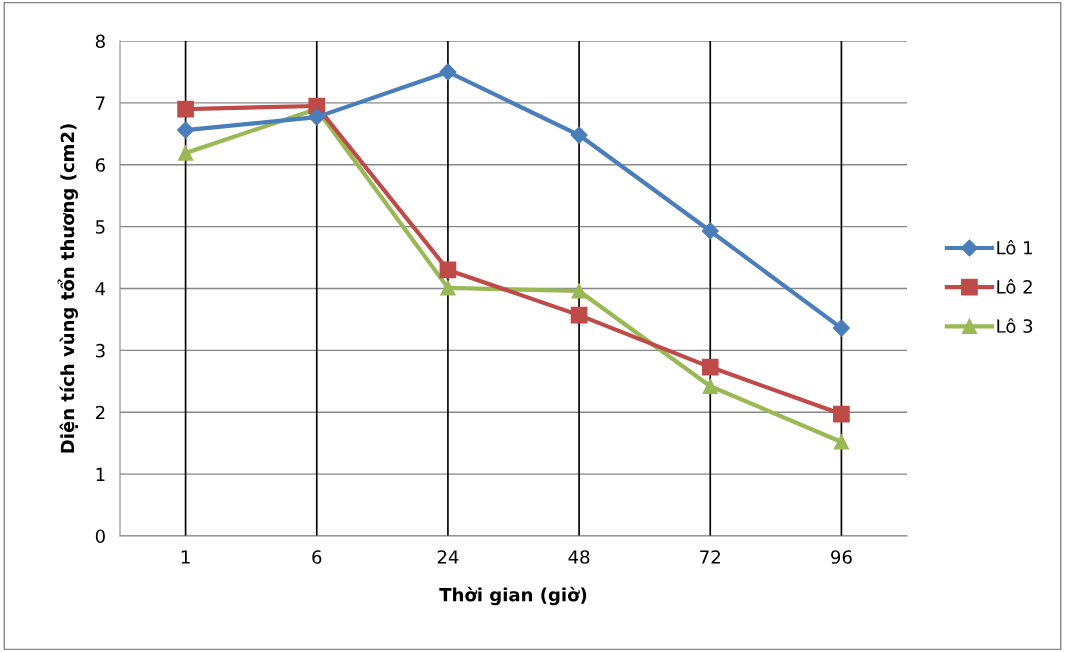  What do you see at coordinates (710, 557) in the screenshot?
I see `x-tick-label: 72` at bounding box center [710, 557].